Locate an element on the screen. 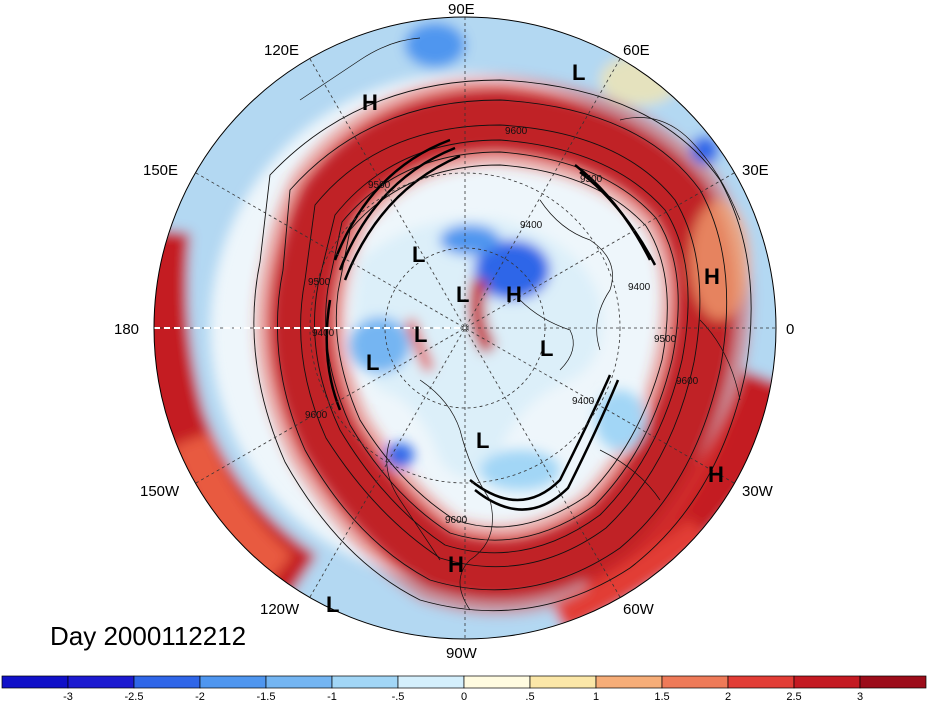  date-label: Day 2000112212 is located at coordinates (148, 636).